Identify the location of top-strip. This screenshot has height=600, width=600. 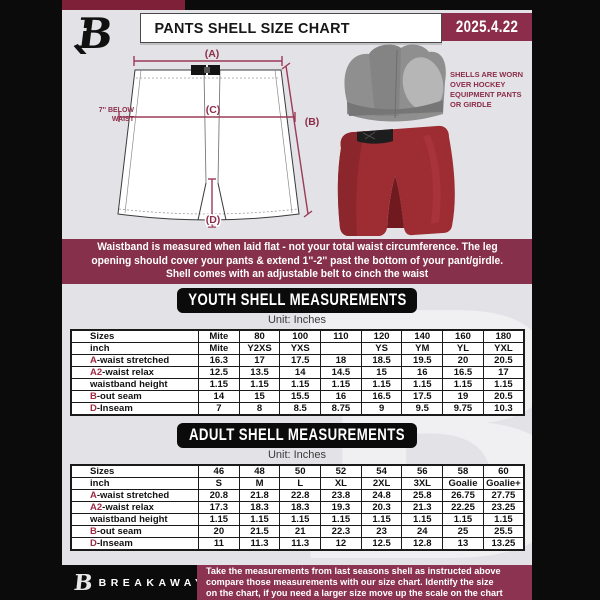
(297, 5).